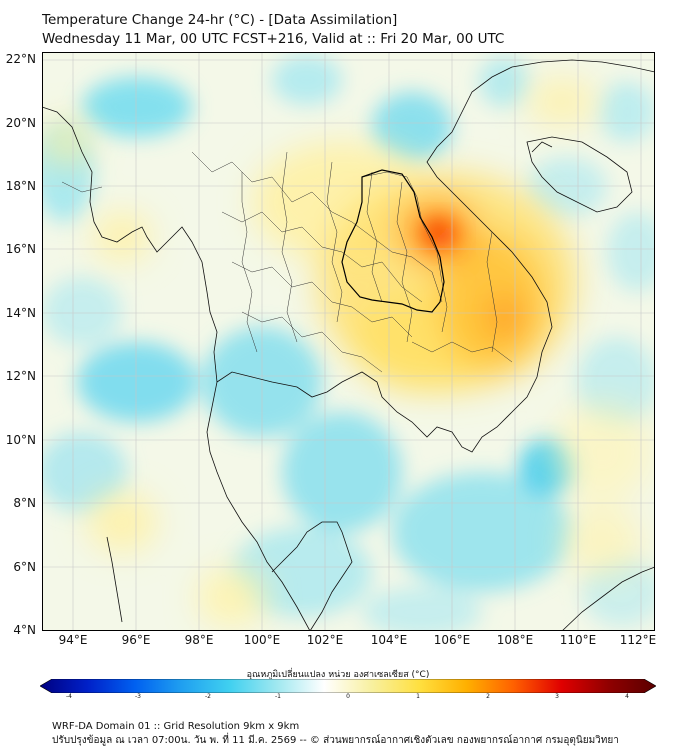 Image resolution: width=676 pixels, height=756 pixels. Describe the element at coordinates (73, 640) in the screenshot. I see `lon-label-94e: 94°E` at that location.